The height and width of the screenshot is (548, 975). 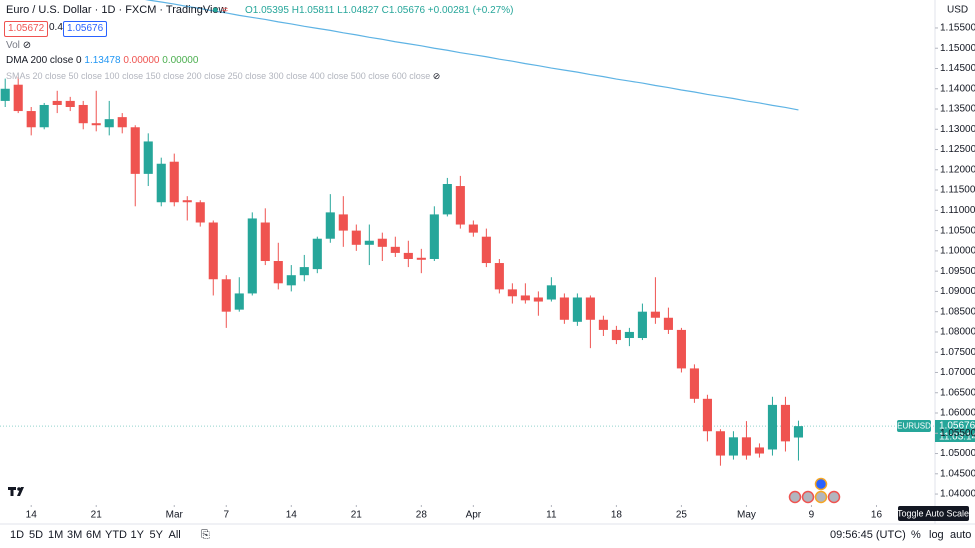 What do you see at coordinates (916, 535) in the screenshot?
I see `percent-toggle: %` at bounding box center [916, 535].